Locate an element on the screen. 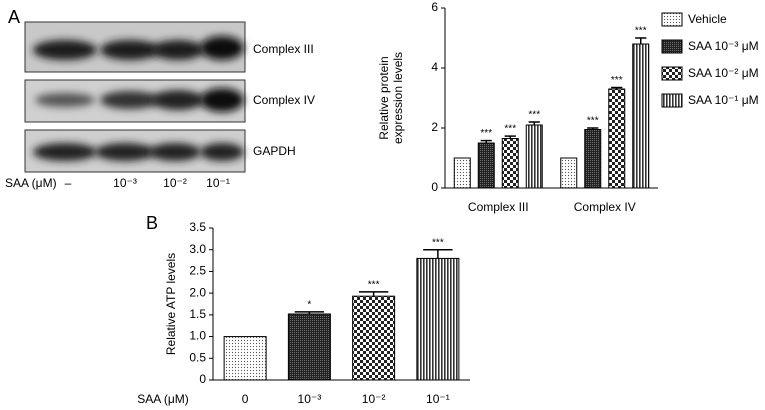 Image resolution: width=765 pixels, height=410 pixels. legend-label: SAA 10⁻³ μM is located at coordinates (723, 46).